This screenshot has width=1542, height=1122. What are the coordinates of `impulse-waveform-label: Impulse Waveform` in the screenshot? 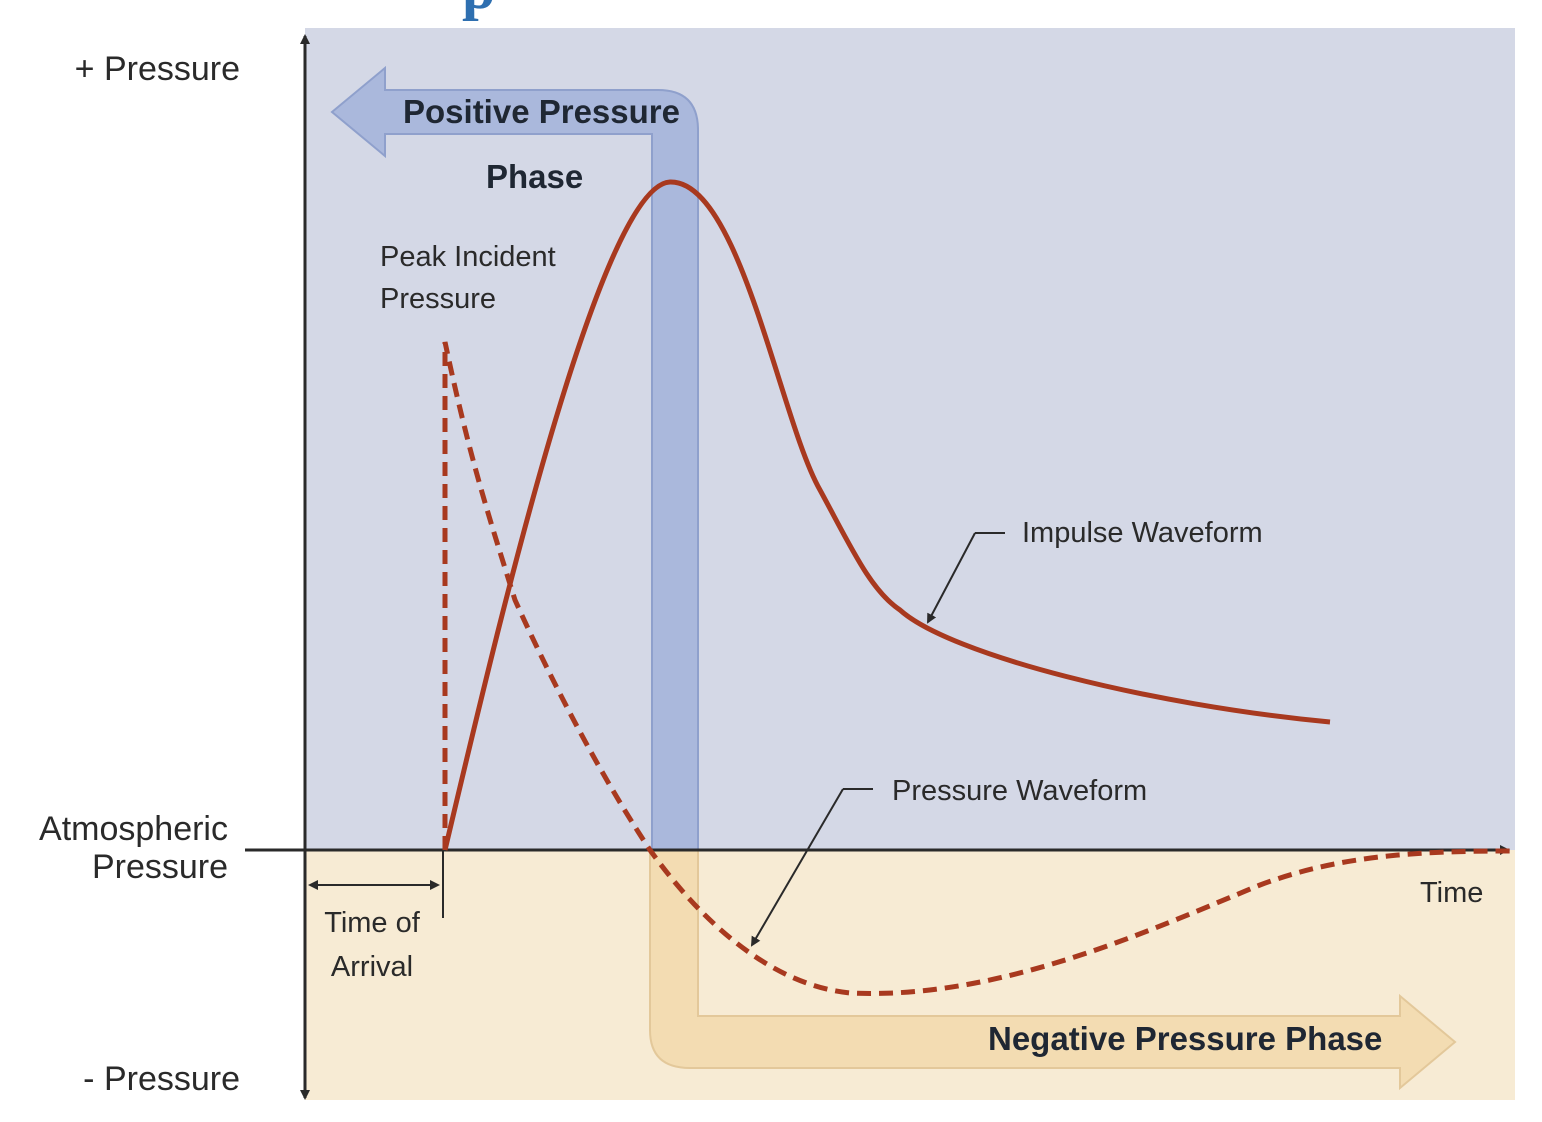 It's located at (1142, 533).